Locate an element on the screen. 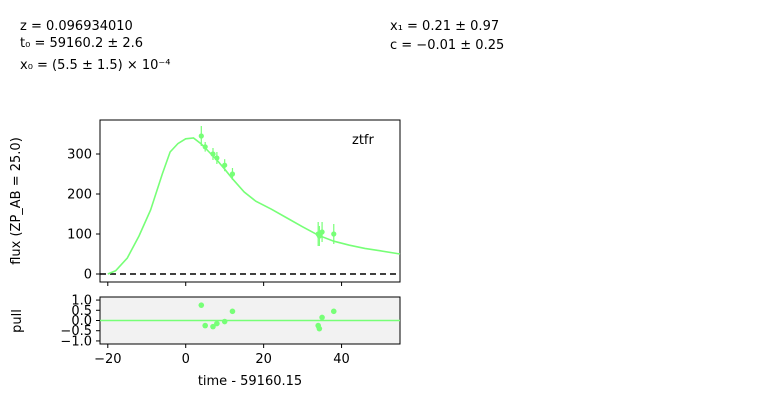  flux-ticks: 0 100 200 300 is located at coordinates (205, 217).